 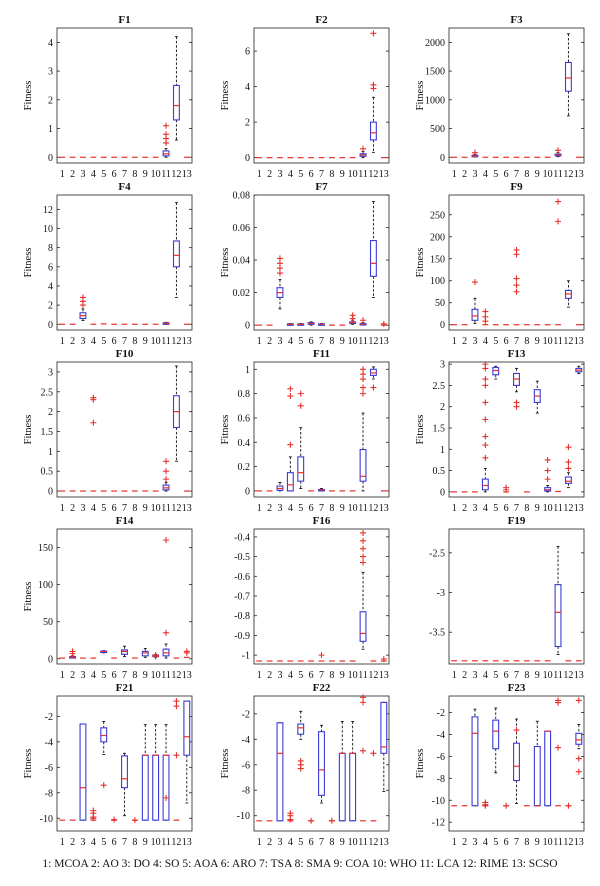 I want to click on plot-title: F9, so click(x=516, y=187).